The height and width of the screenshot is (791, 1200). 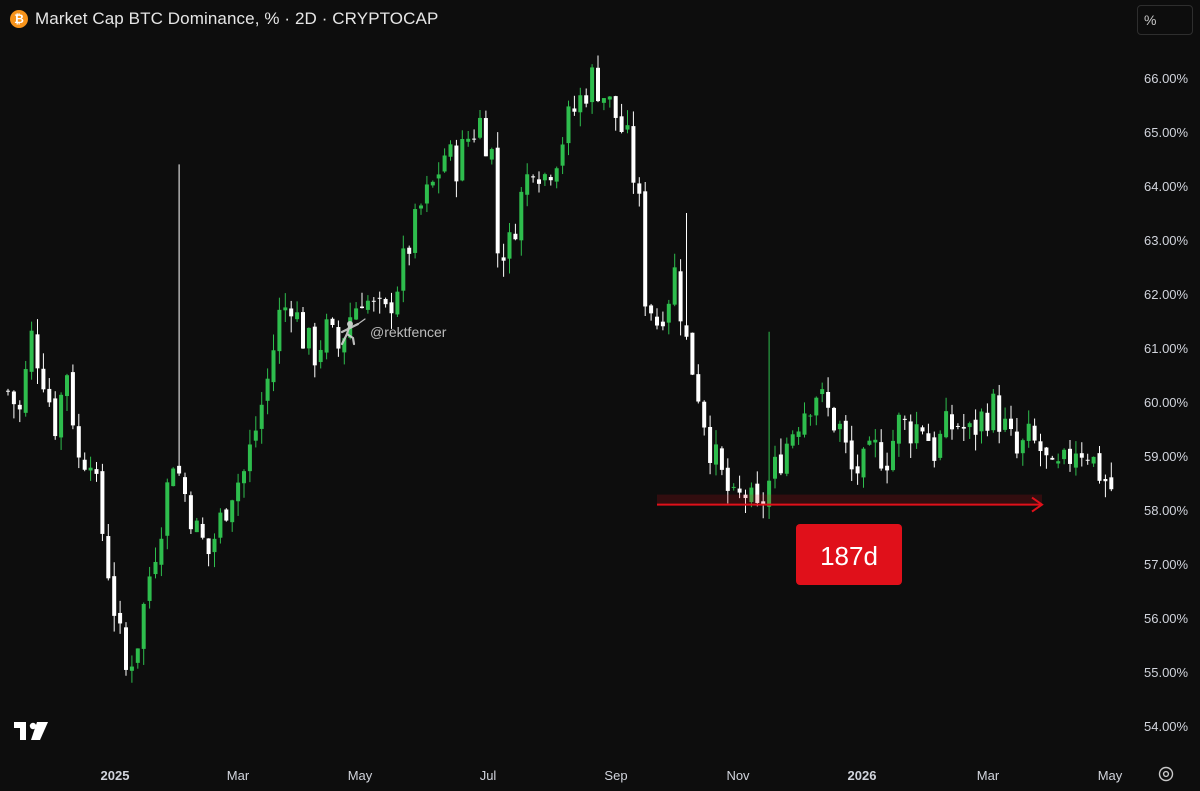 What do you see at coordinates (1166, 294) in the screenshot?
I see `y-tick-label: 62.00%` at bounding box center [1166, 294].